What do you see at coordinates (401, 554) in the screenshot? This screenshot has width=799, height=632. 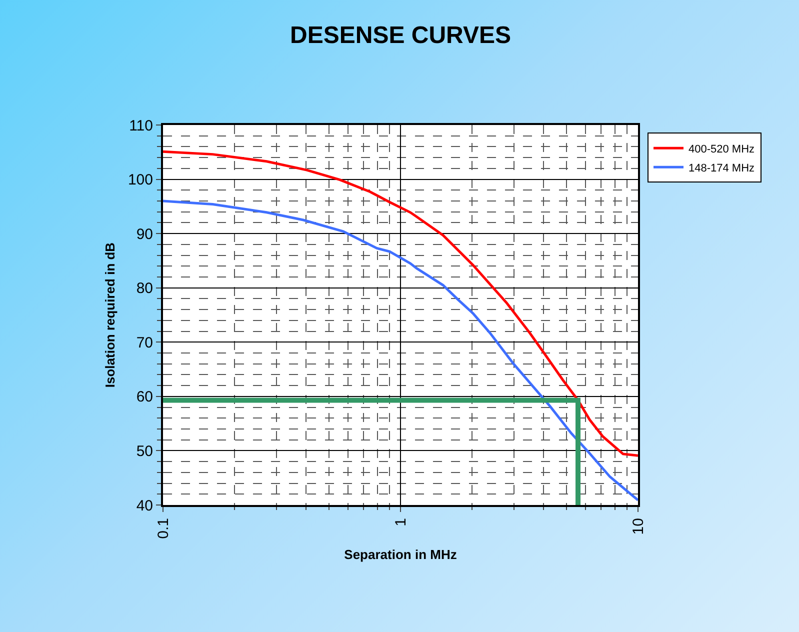 I see `x-axis-title: Separation in MHz` at bounding box center [401, 554].